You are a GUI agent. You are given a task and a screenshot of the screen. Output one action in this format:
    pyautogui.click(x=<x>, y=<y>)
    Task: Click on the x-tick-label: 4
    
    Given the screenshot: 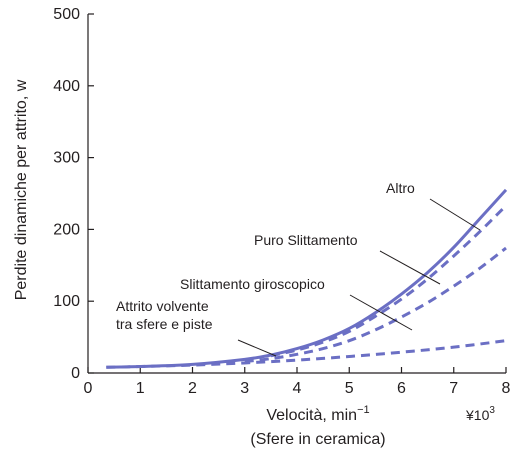 What is the action you would take?
    pyautogui.click(x=297, y=388)
    